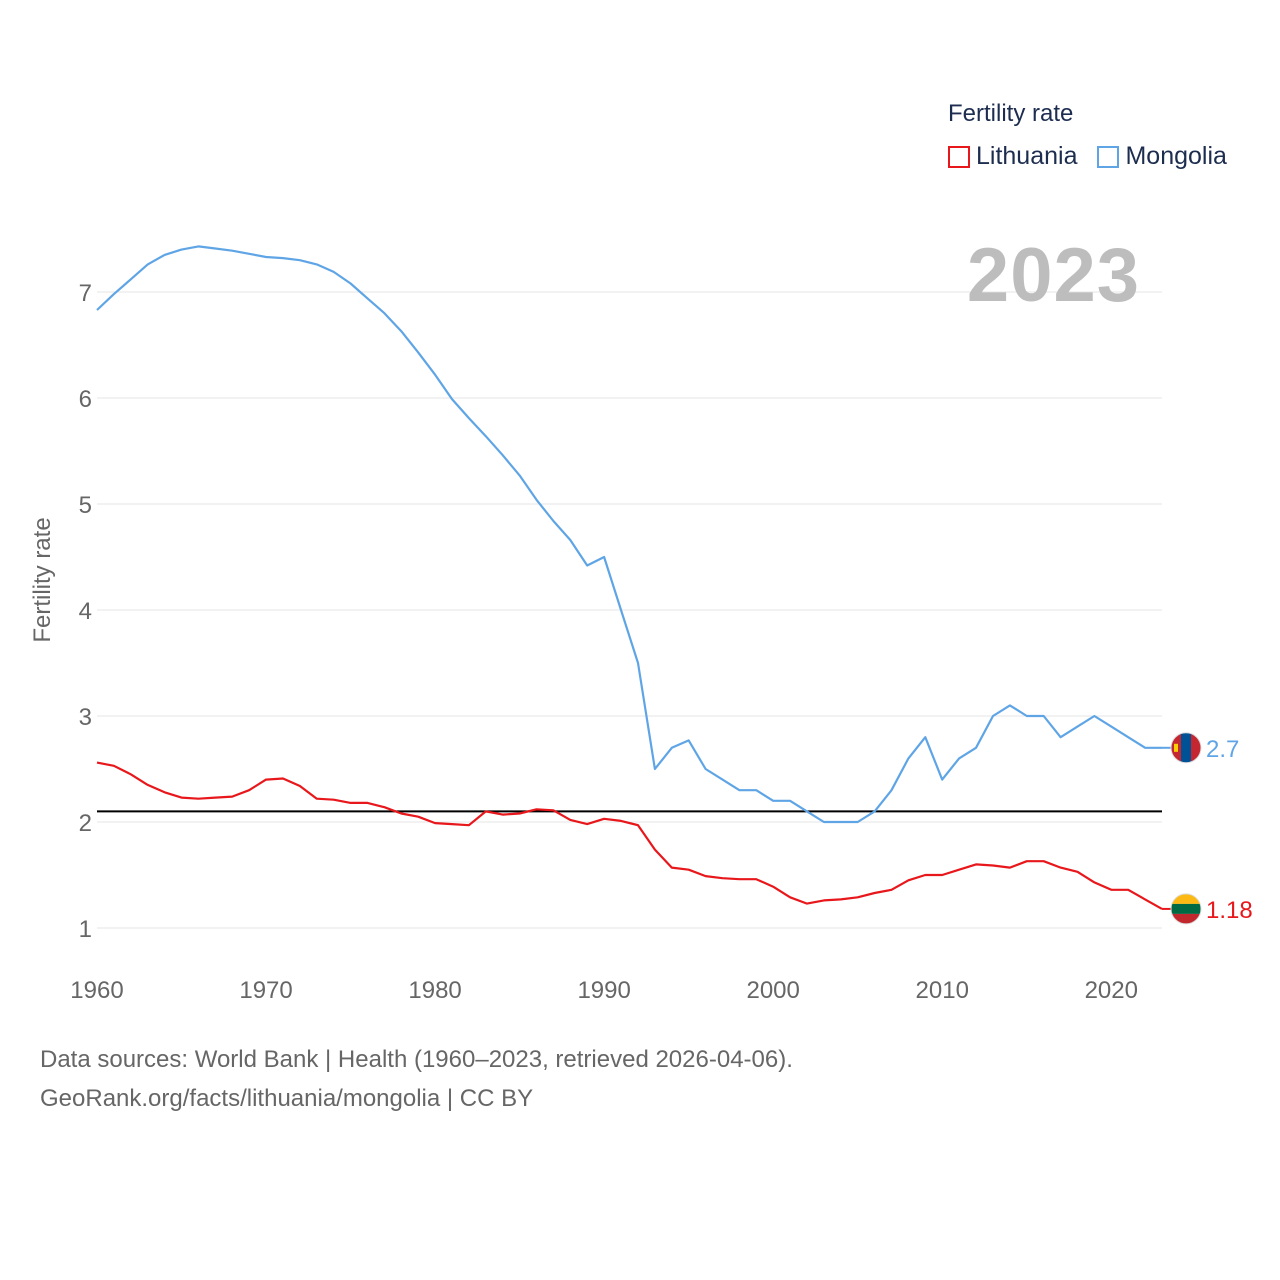 This screenshot has height=1280, width=1280. What do you see at coordinates (85, 293) in the screenshot?
I see `y-tick-label: 7` at bounding box center [85, 293].